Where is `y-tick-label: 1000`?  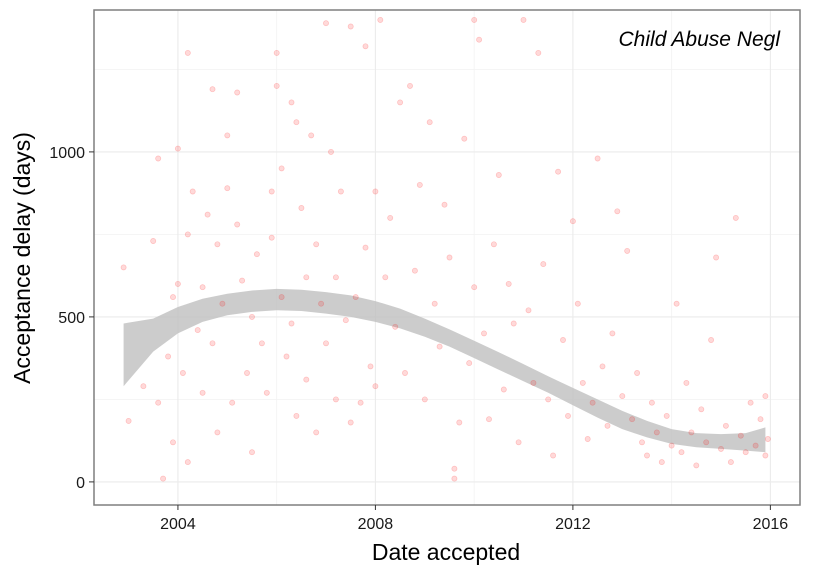
y-tick-label: 1000 is located at coordinates (67, 153).